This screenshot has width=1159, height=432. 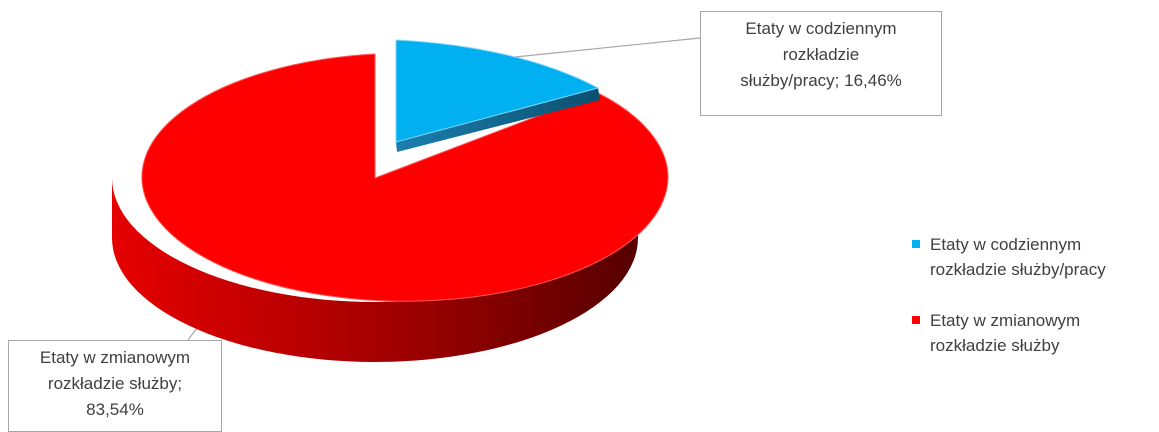 What do you see at coordinates (1018, 269) in the screenshot?
I see `legend-label: rozkładzie służby/pracy` at bounding box center [1018, 269].